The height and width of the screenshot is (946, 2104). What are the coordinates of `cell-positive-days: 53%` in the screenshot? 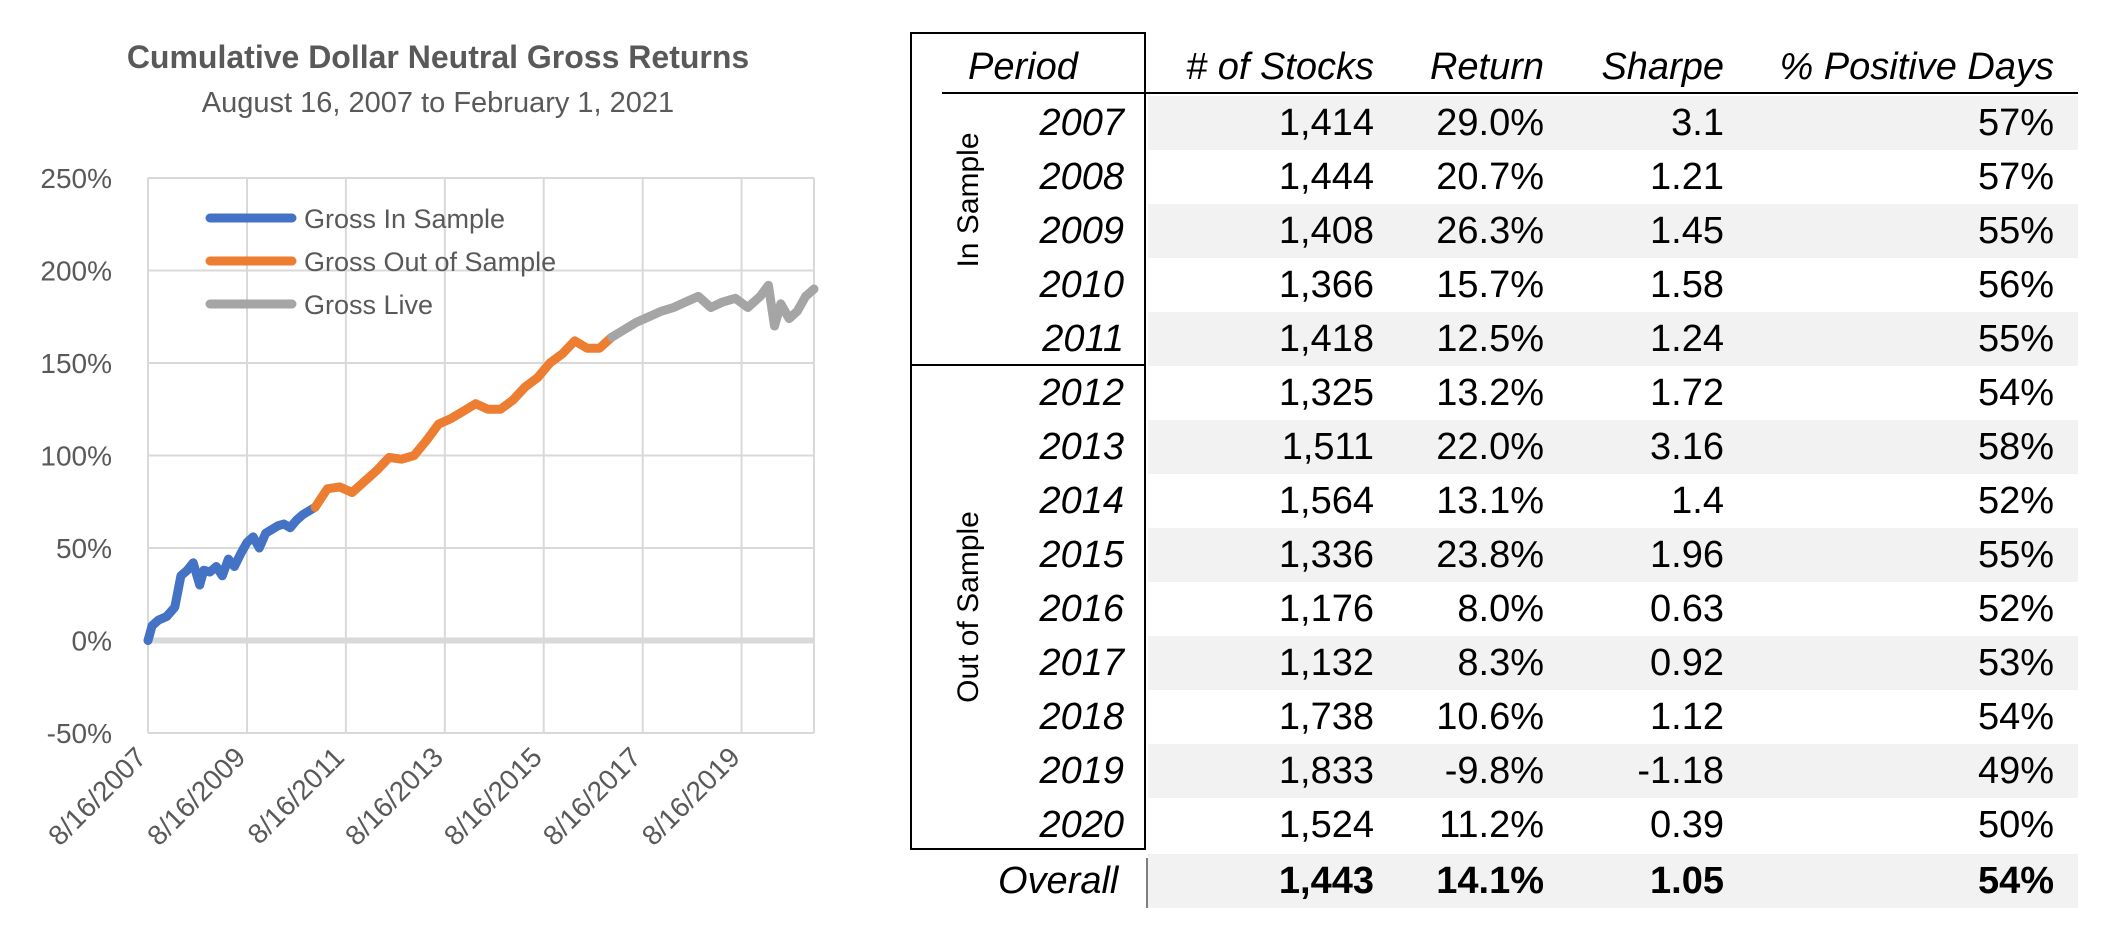 It's located at (2015, 663).